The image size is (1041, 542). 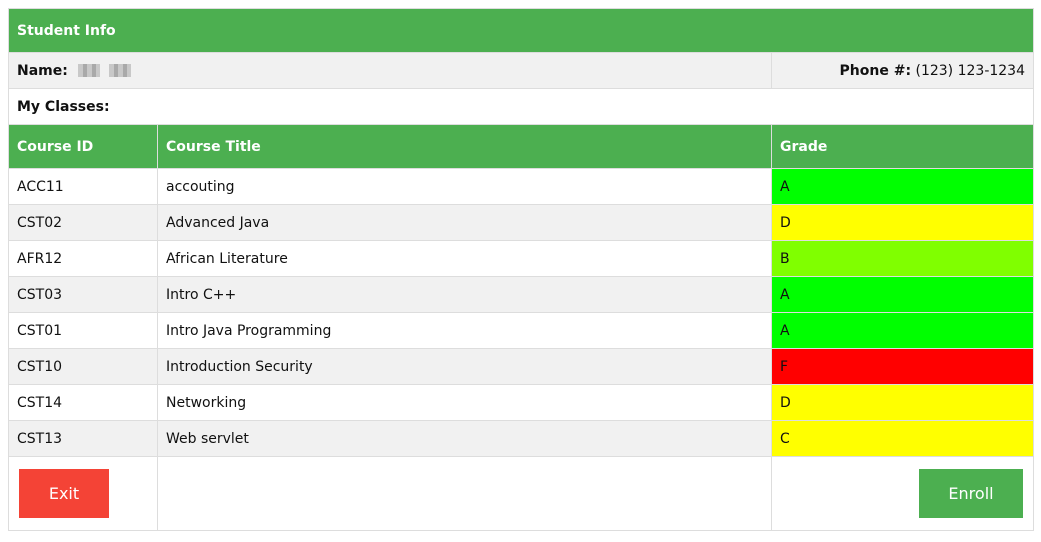 What do you see at coordinates (42, 70) in the screenshot?
I see `name-label: Name:` at bounding box center [42, 70].